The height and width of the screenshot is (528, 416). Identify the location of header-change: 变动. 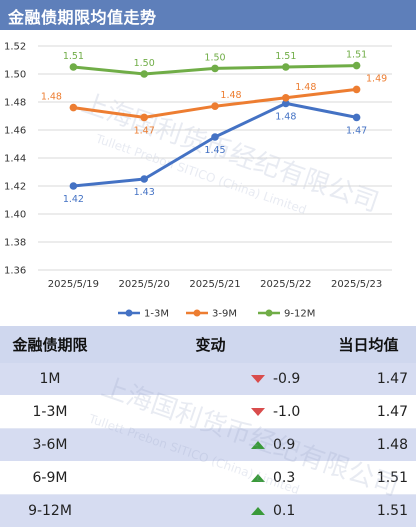
(210, 344).